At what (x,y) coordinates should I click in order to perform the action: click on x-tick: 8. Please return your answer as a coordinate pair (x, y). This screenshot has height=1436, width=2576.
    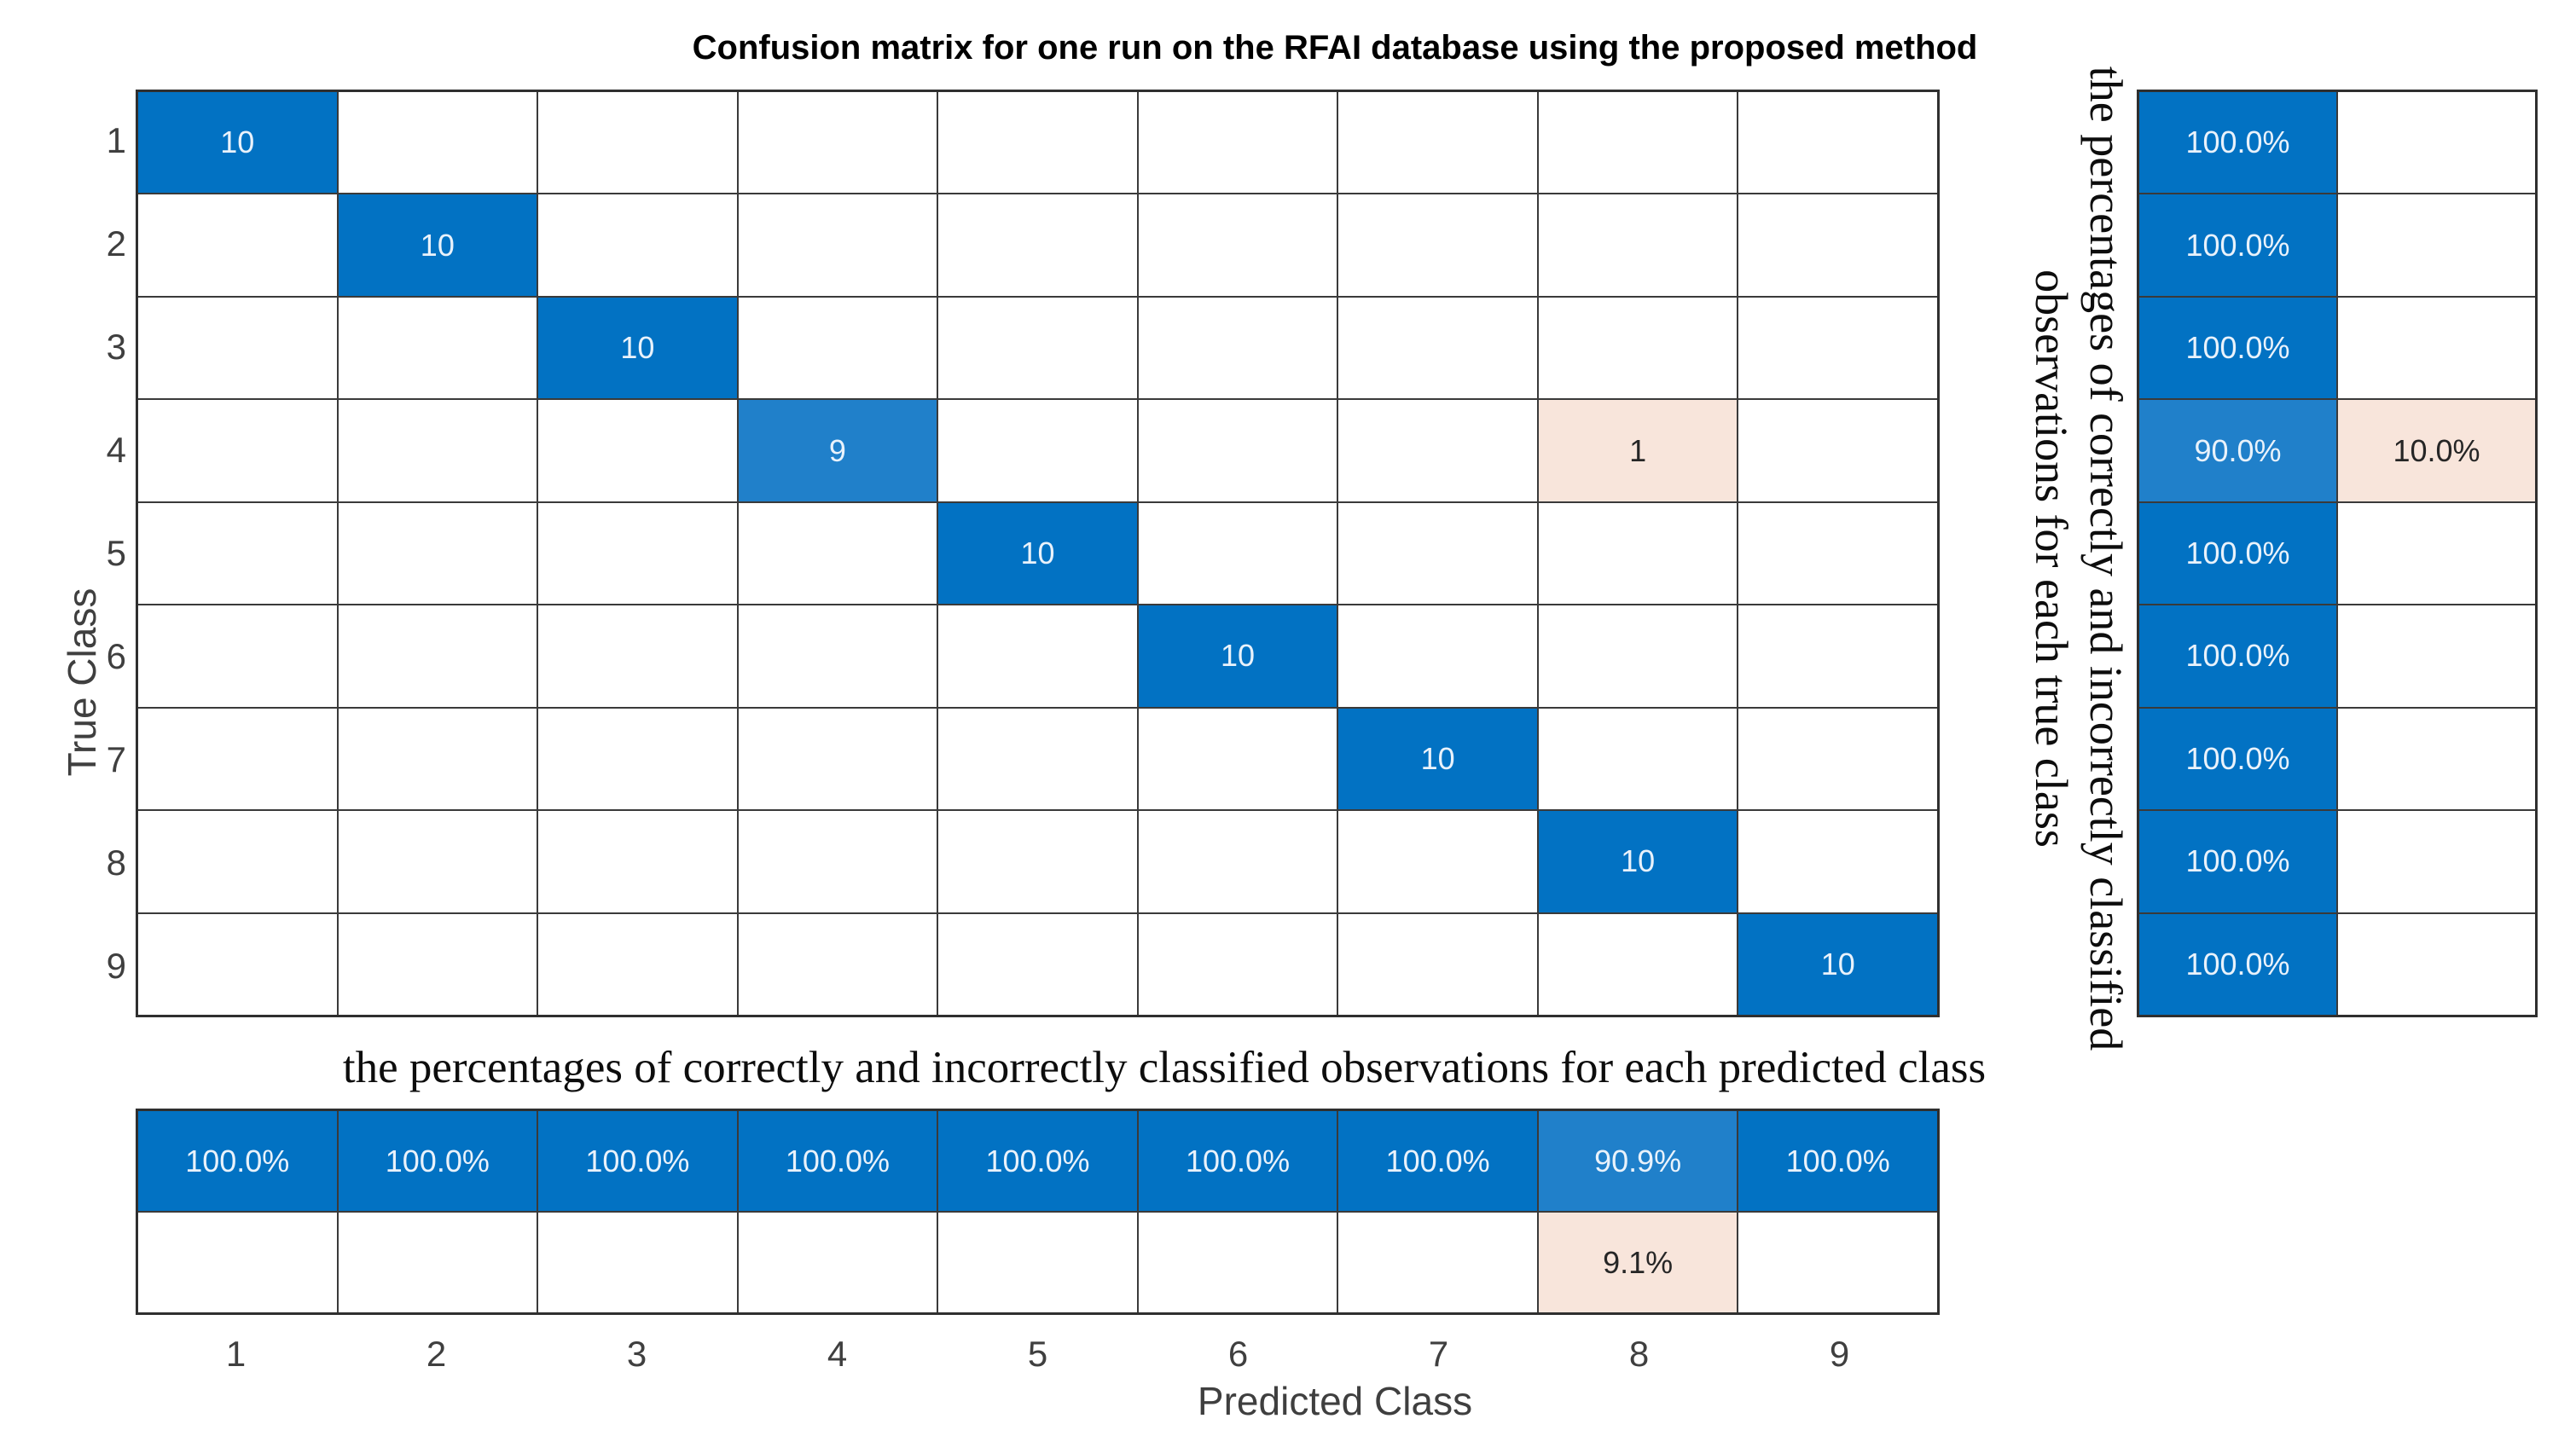
    Looking at the image, I should click on (1639, 1354).